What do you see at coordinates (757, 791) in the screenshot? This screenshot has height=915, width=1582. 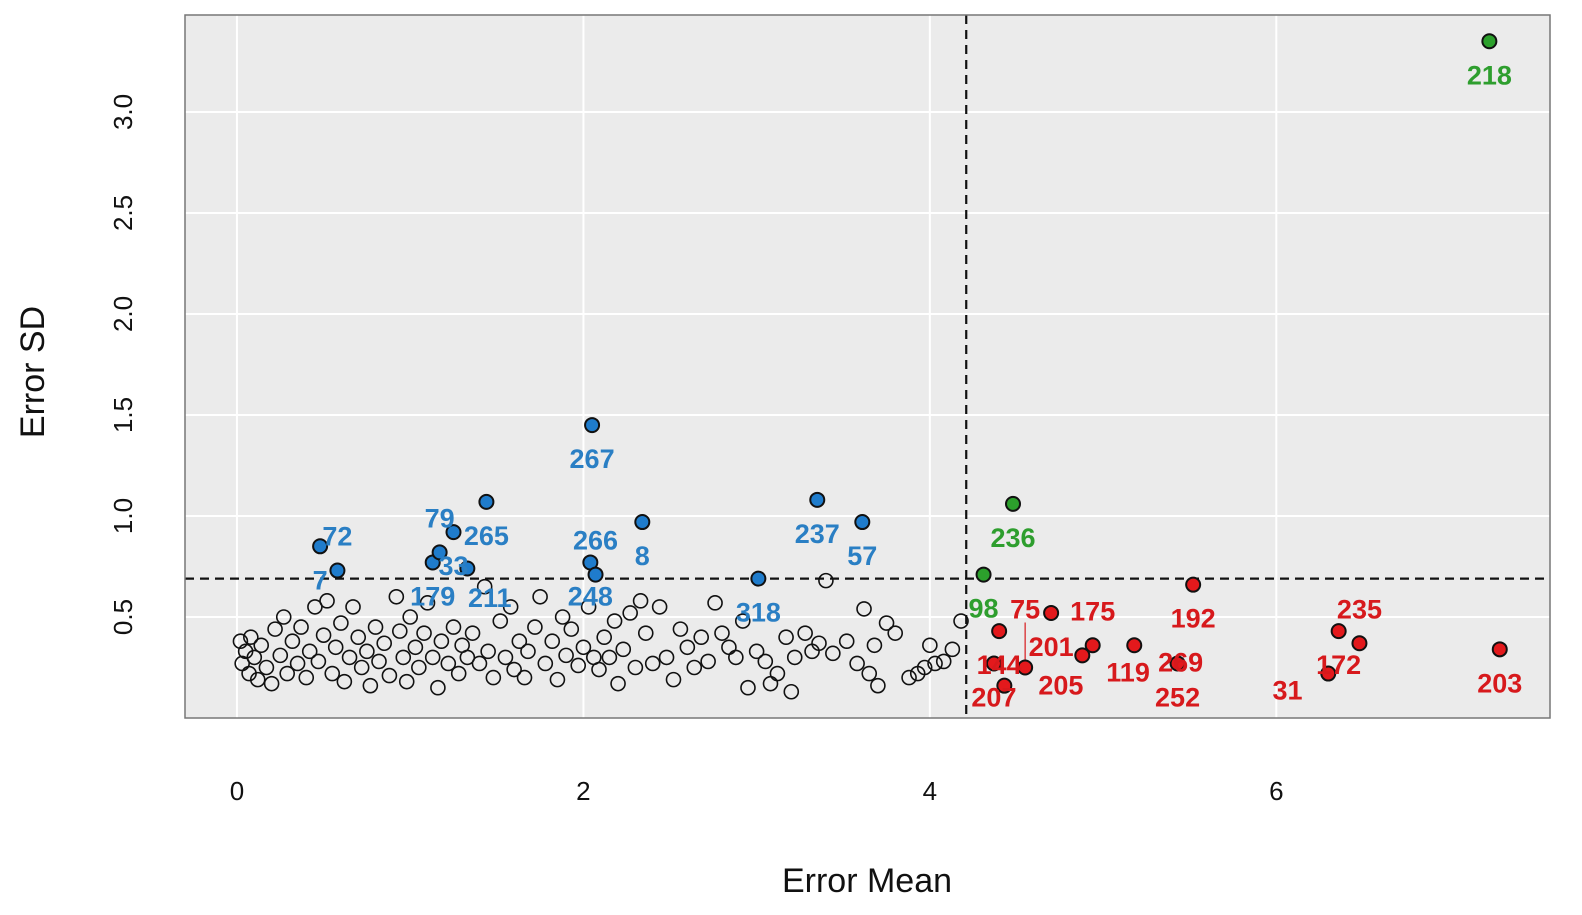 I see `x-tick-labels: 0 2 4 6` at bounding box center [757, 791].